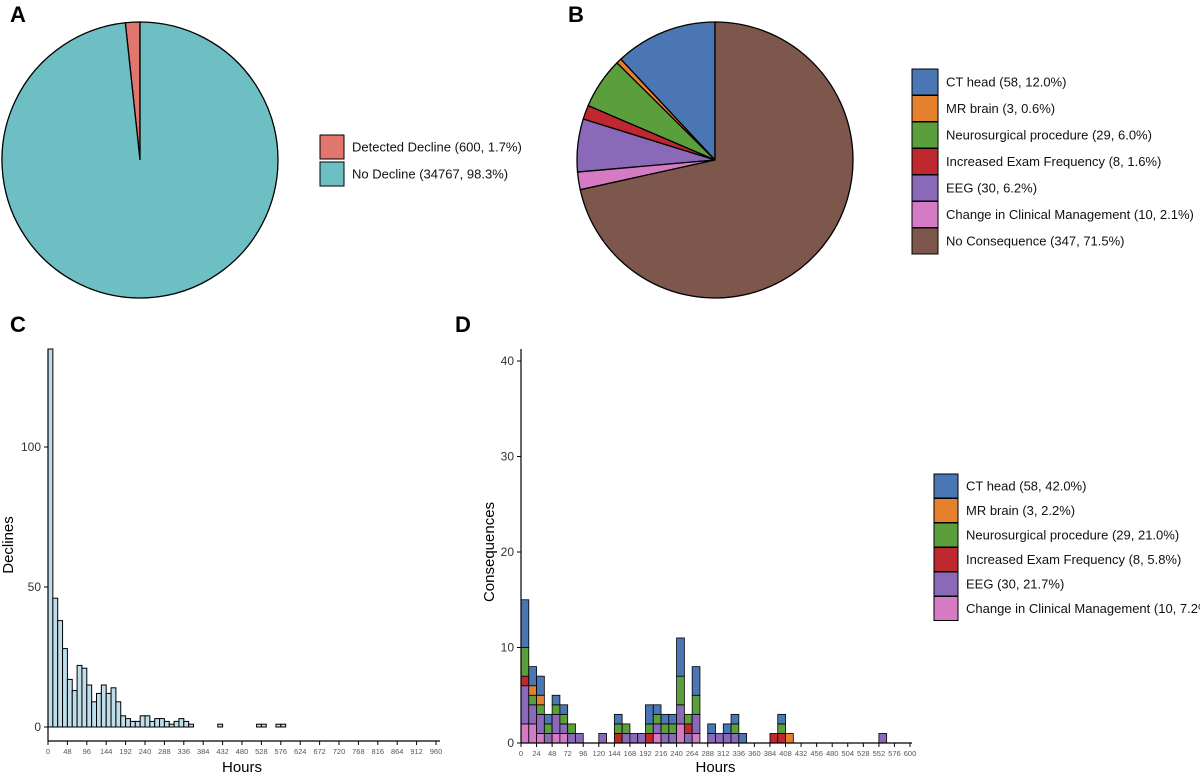  I want to click on x-tick-label: 768, so click(358, 751).